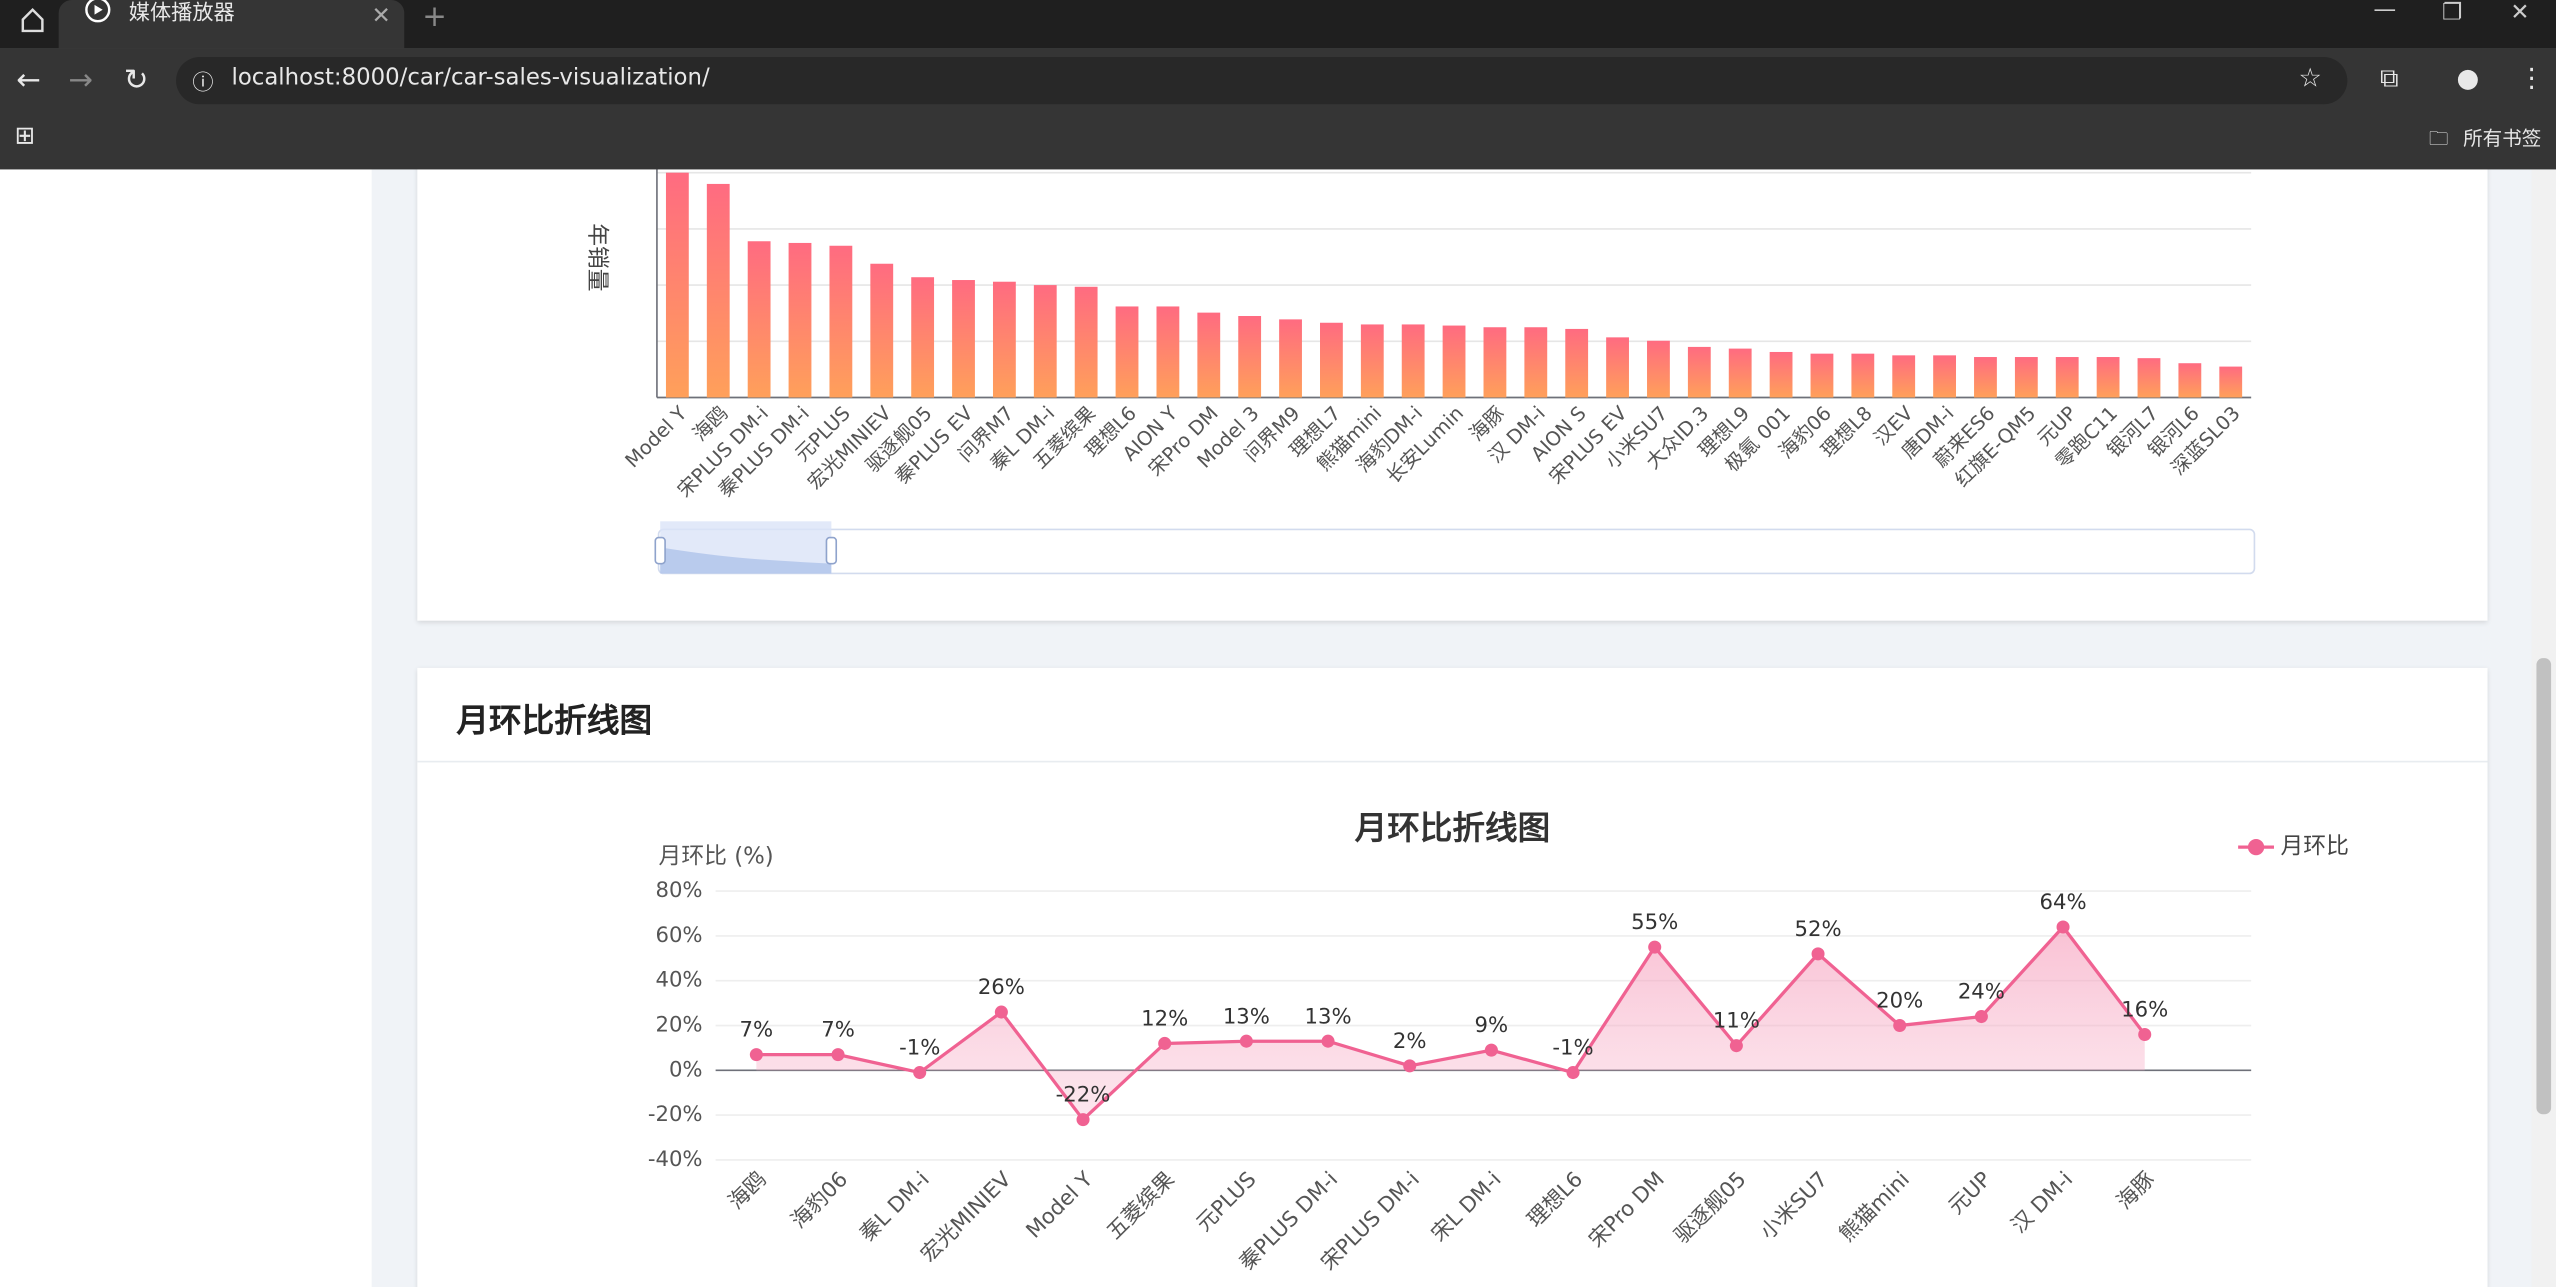  I want to click on restore: ❐, so click(2452, 13).